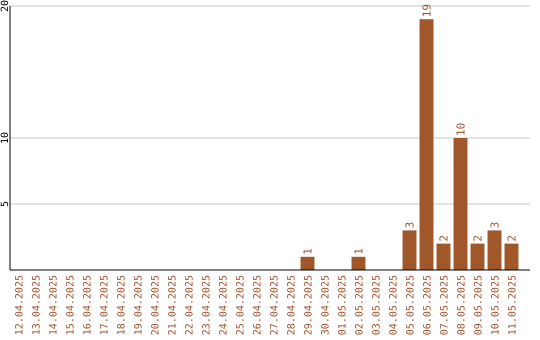  Describe the element at coordinates (156, 305) in the screenshot. I see `x-tick-label: 20.04.2025` at that location.